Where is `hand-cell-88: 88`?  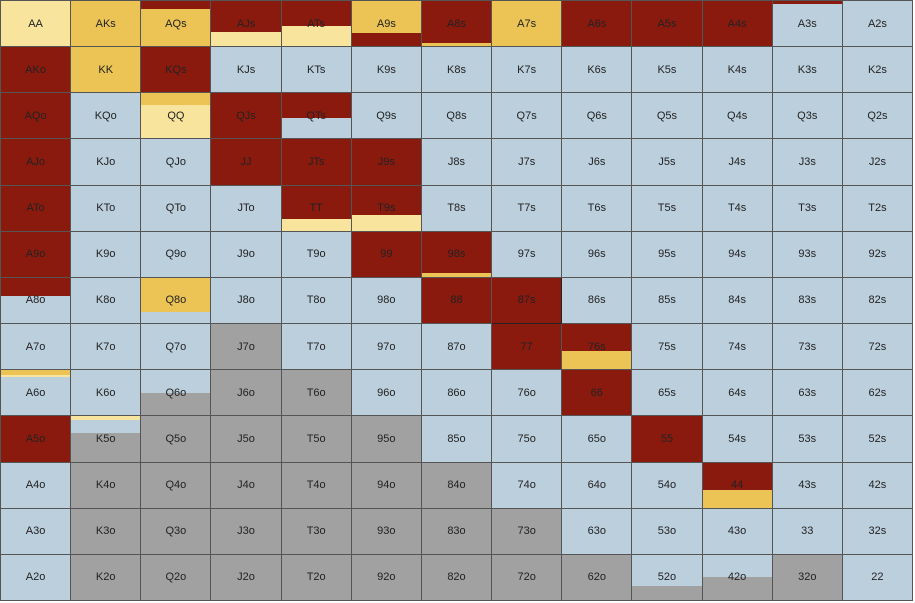
hand-cell-88: 88 is located at coordinates (457, 301).